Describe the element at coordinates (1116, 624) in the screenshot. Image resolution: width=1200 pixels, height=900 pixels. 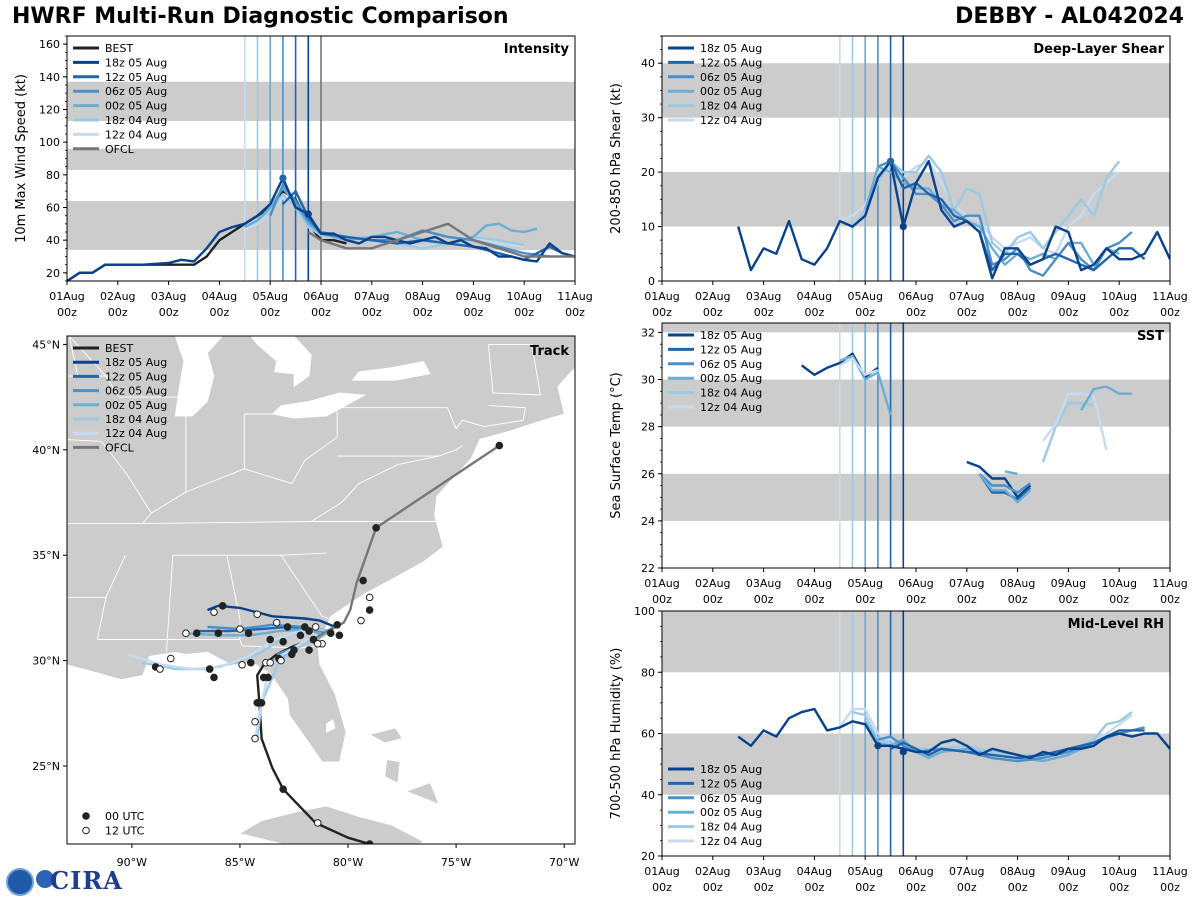
I see `rh-title: Mid-Level RH` at that location.